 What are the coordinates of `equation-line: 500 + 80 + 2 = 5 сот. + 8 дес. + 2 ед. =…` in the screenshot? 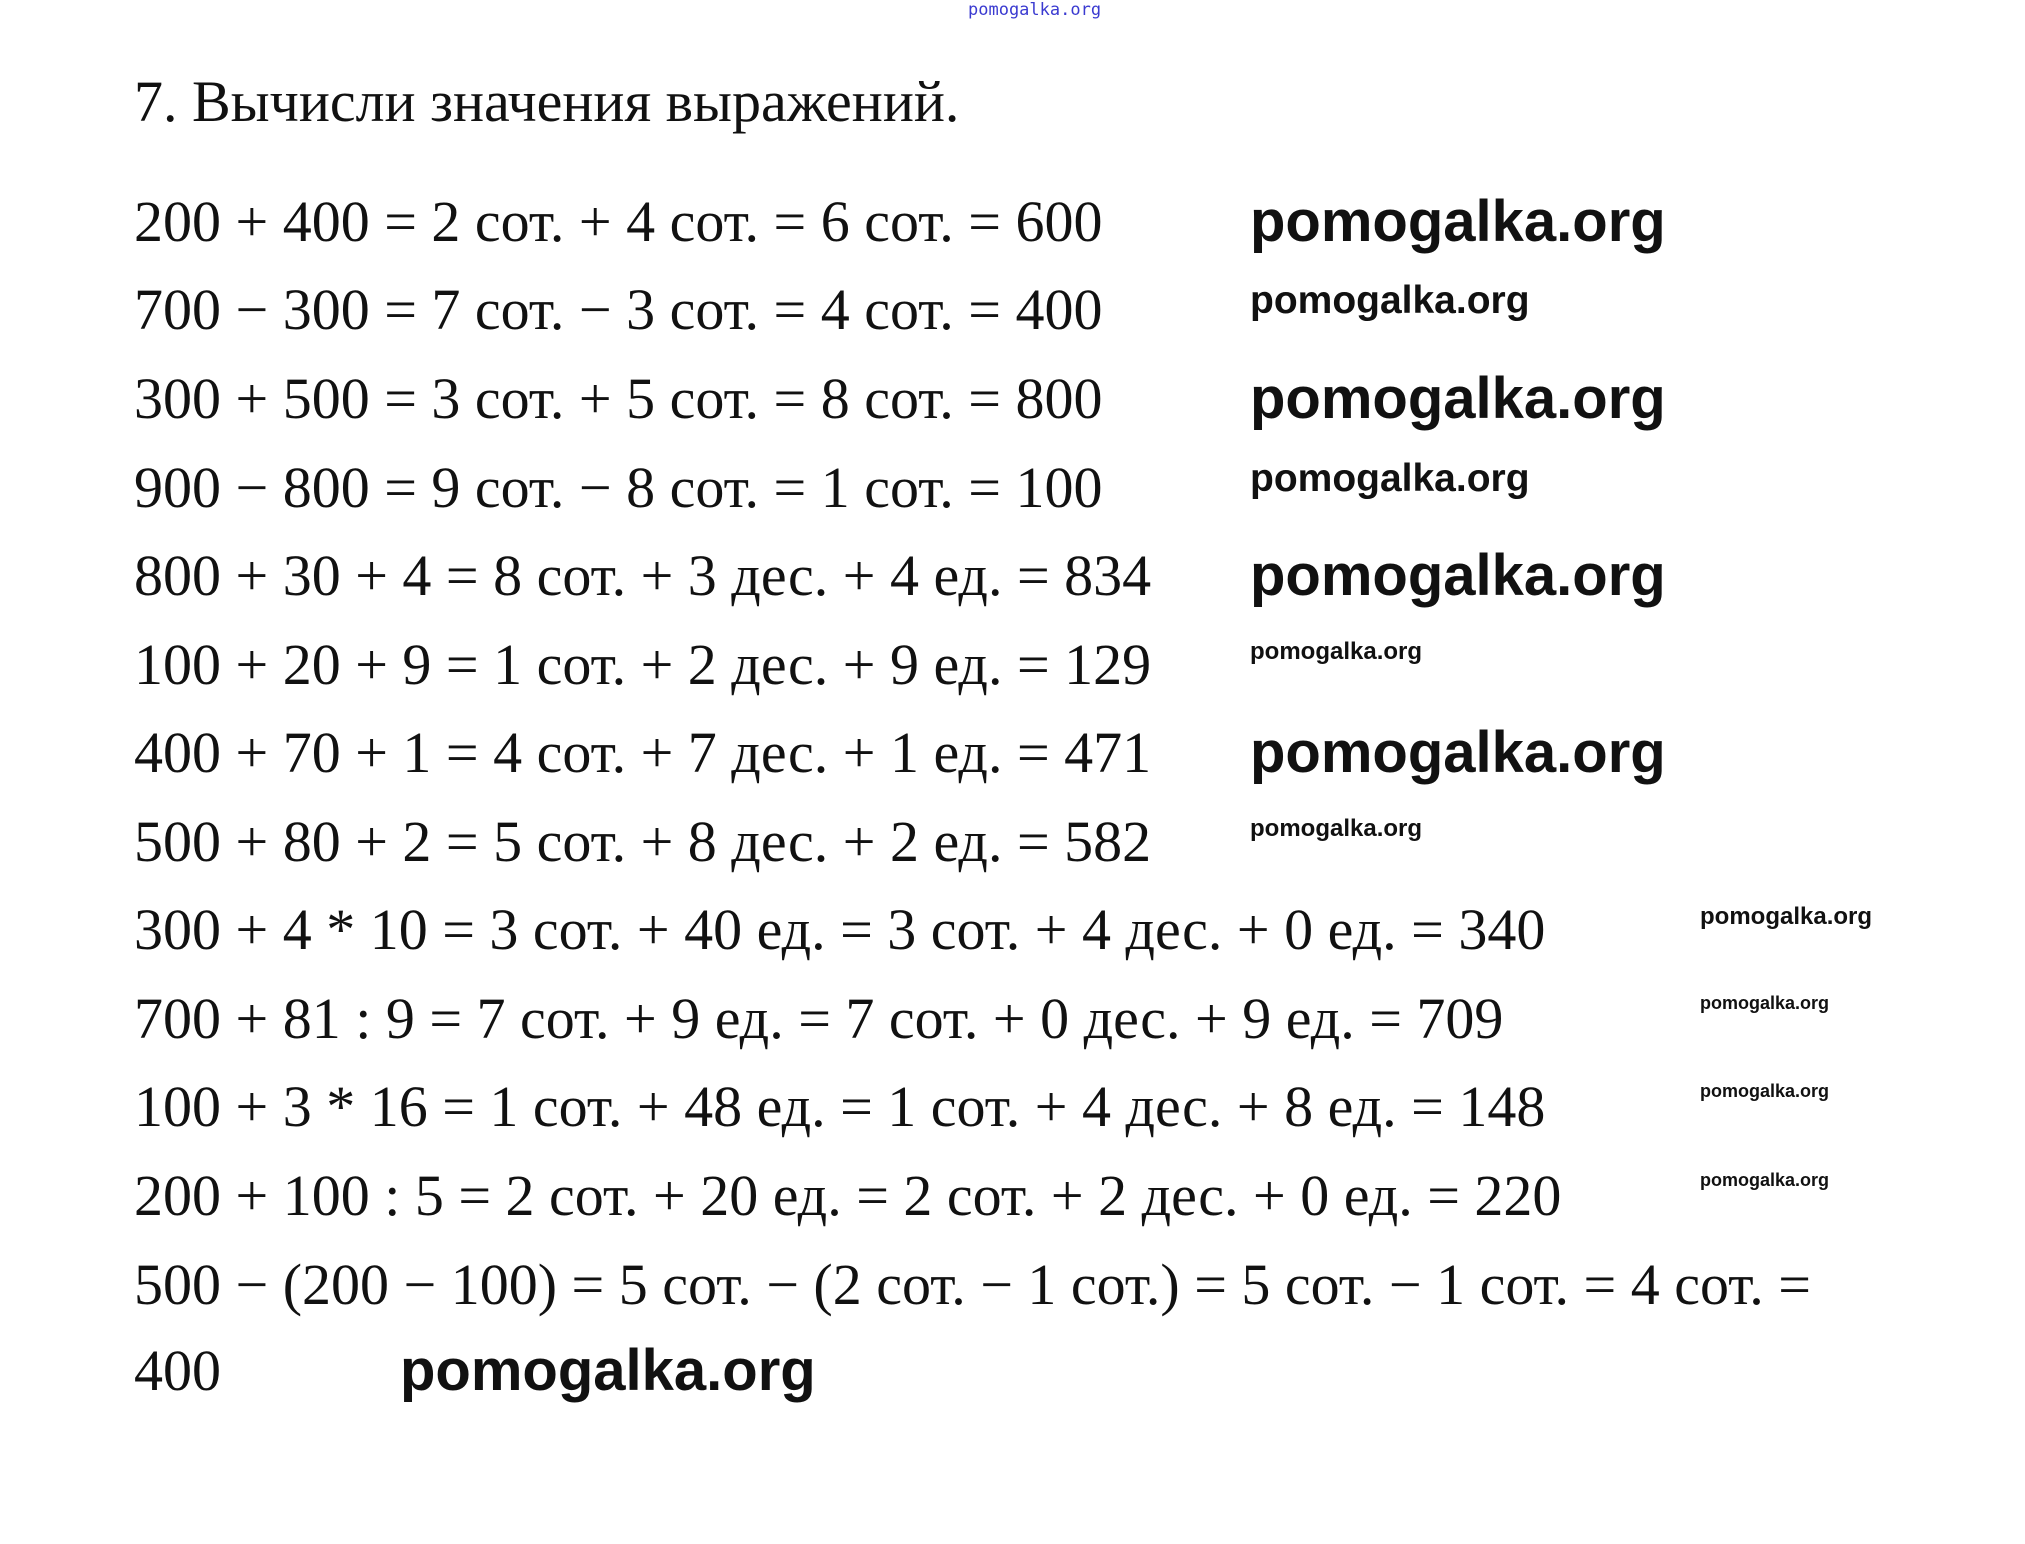 It's located at (643, 841).